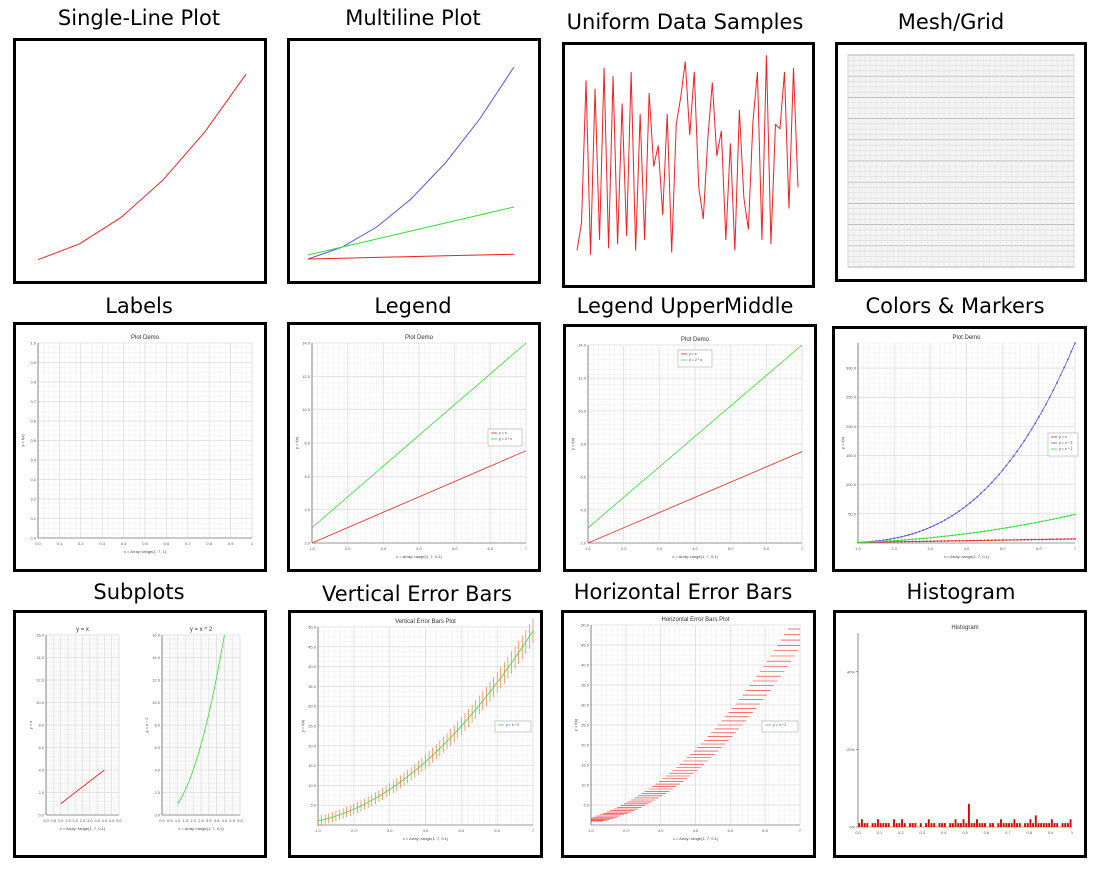 This screenshot has width=1100, height=896. What do you see at coordinates (217, 820) in the screenshot?
I see `x-tick-label: 3.5` at bounding box center [217, 820].